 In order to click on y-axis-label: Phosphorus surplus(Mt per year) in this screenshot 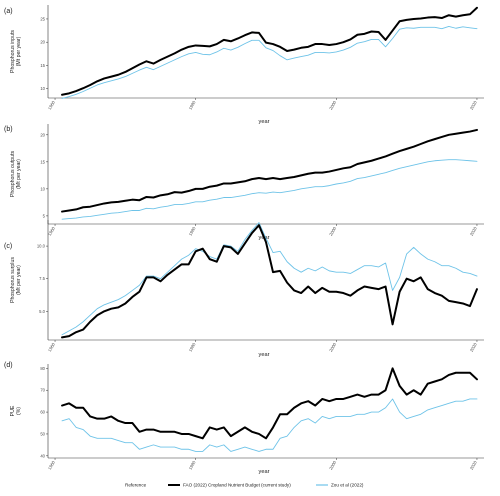, I will do `click(16, 280)`.